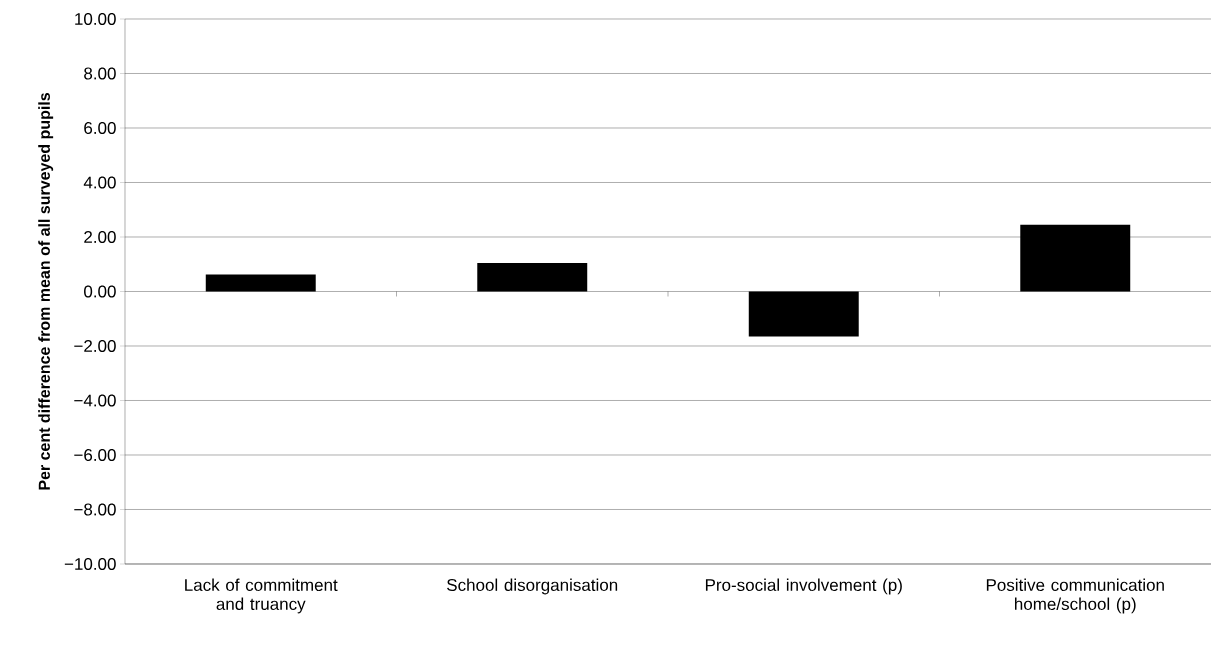 The height and width of the screenshot is (646, 1211). What do you see at coordinates (100, 237) in the screenshot?
I see `y-tick-label: 2.00` at bounding box center [100, 237].